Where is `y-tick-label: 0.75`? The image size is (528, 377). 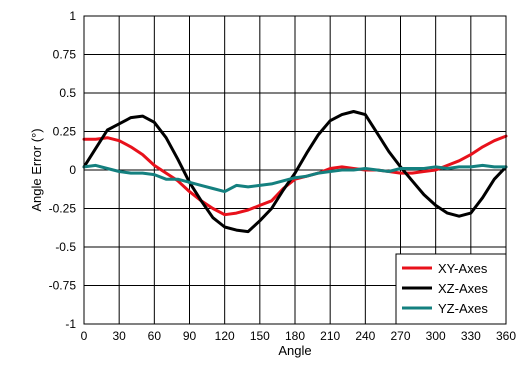
y-tick-label: 0.75 is located at coordinates (65, 55).